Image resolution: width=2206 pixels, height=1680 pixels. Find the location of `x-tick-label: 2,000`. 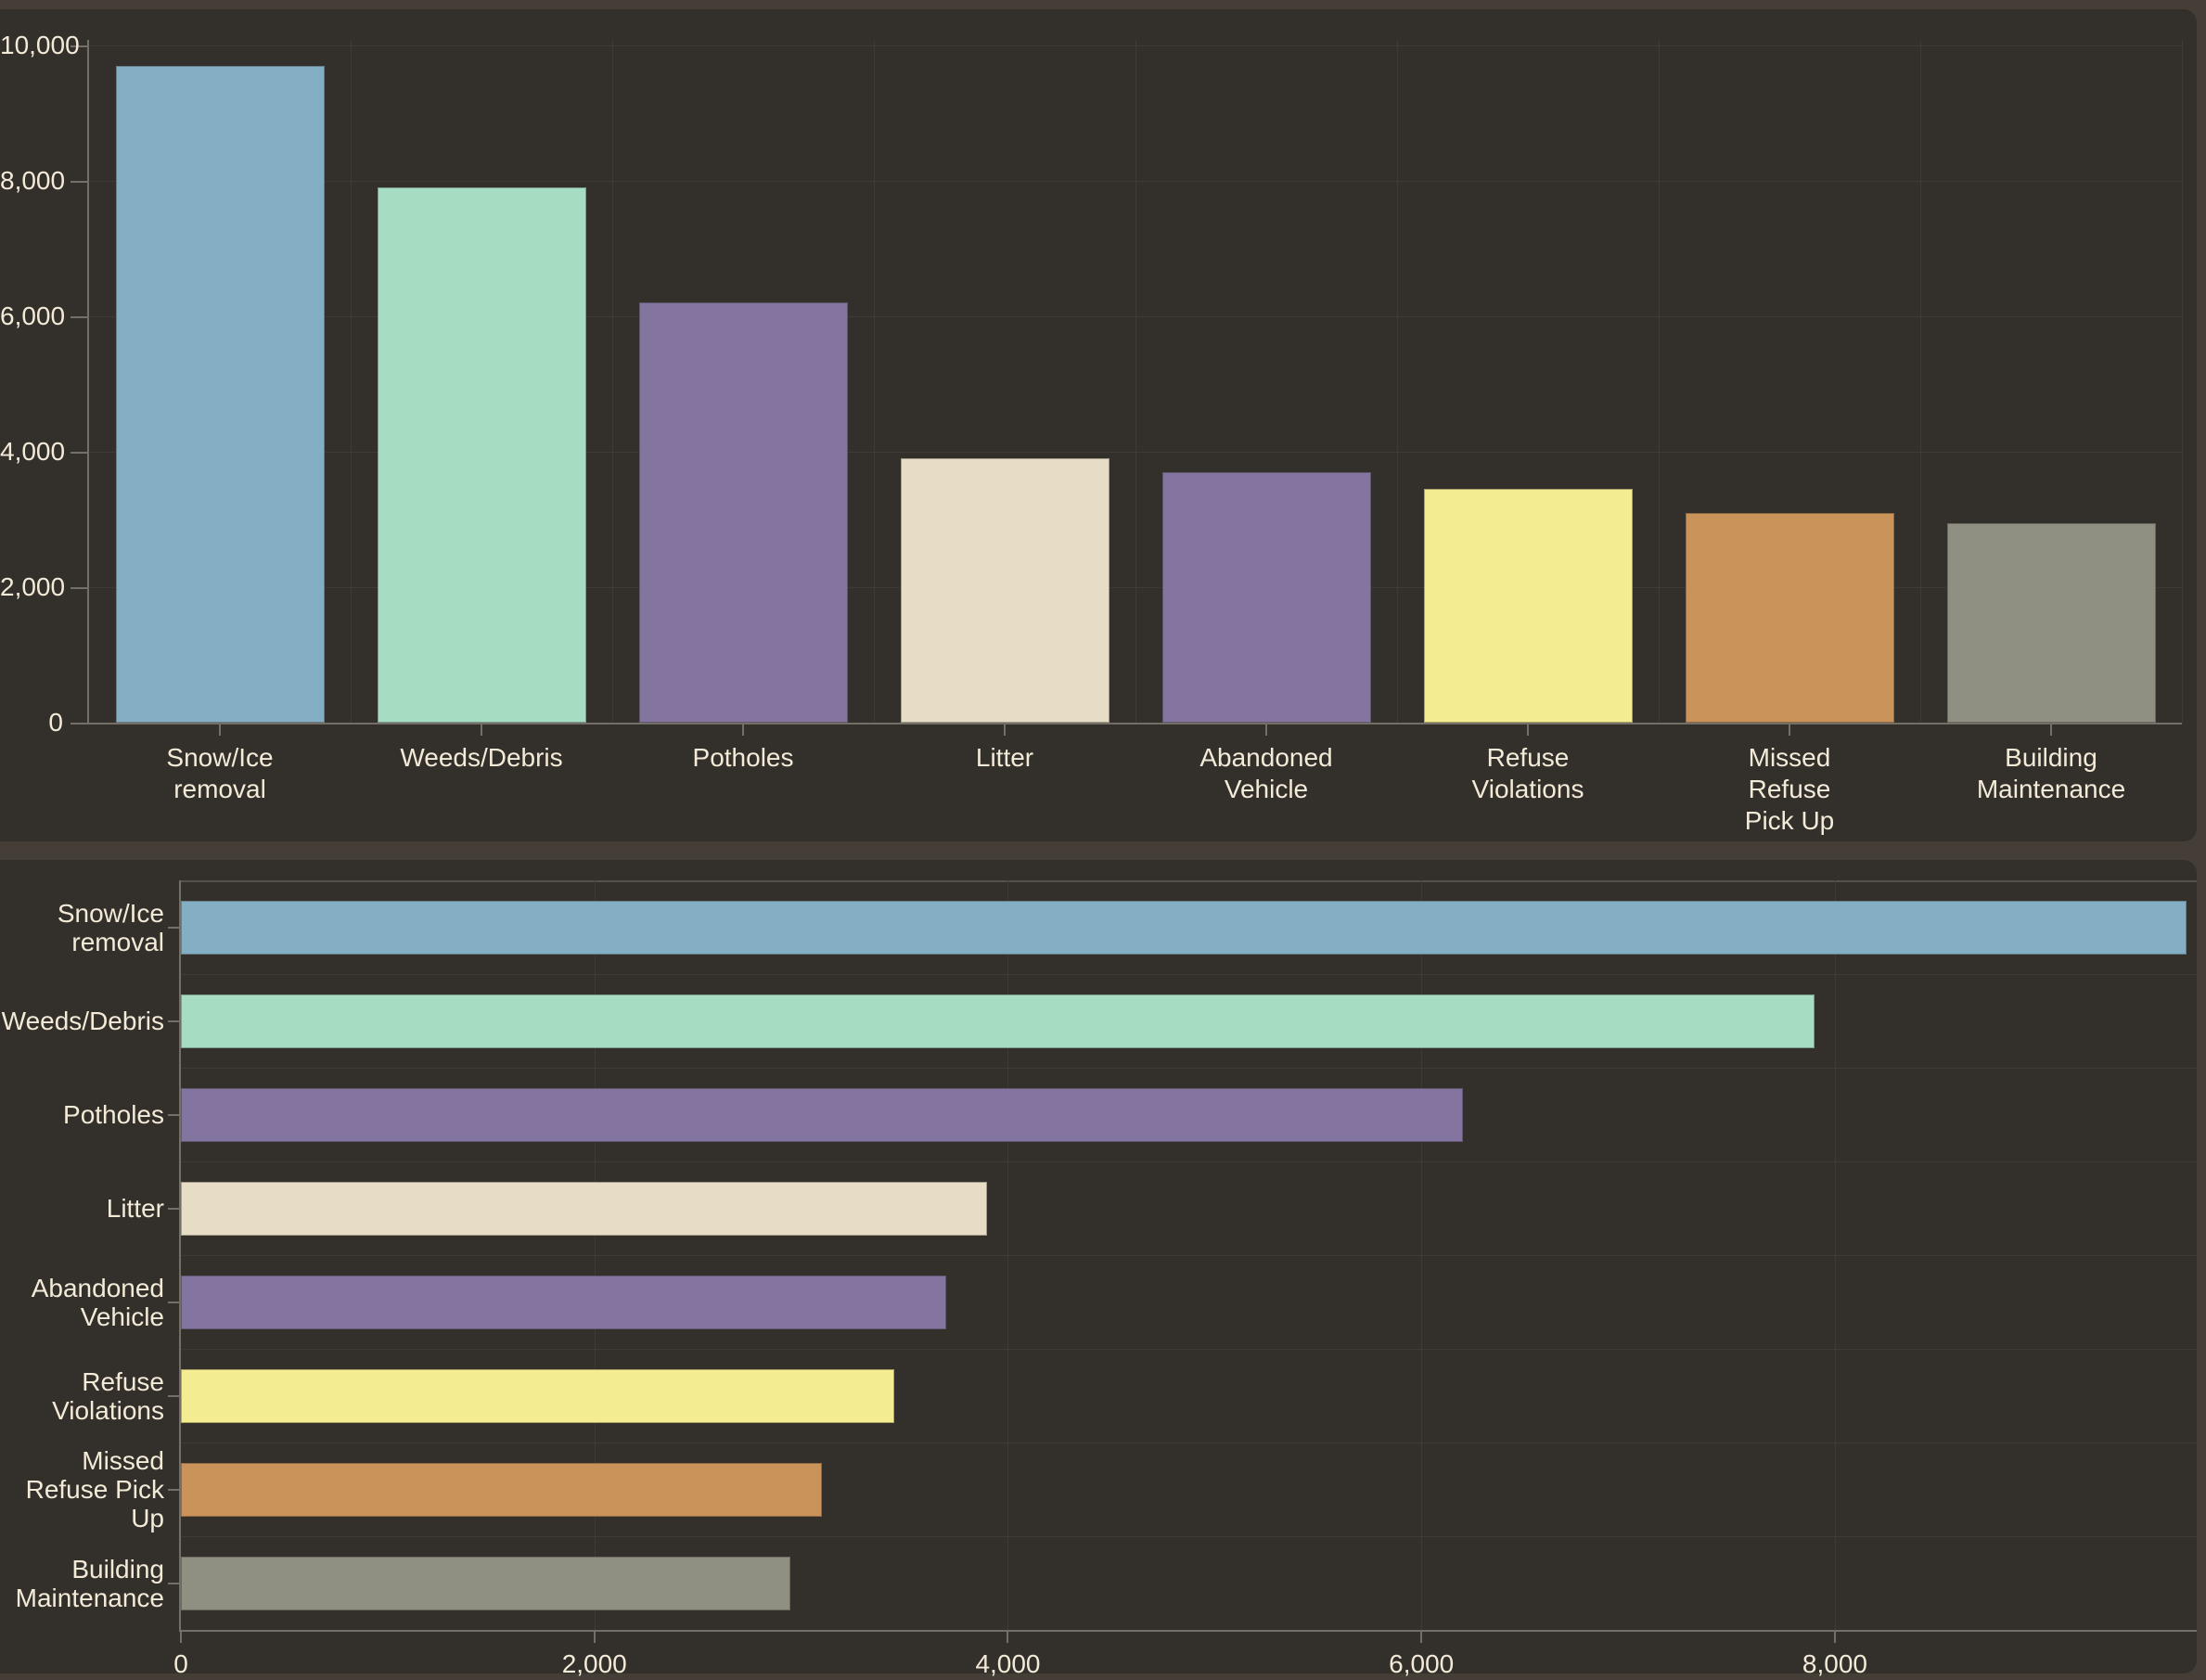

x-tick-label: 2,000 is located at coordinates (594, 1663).